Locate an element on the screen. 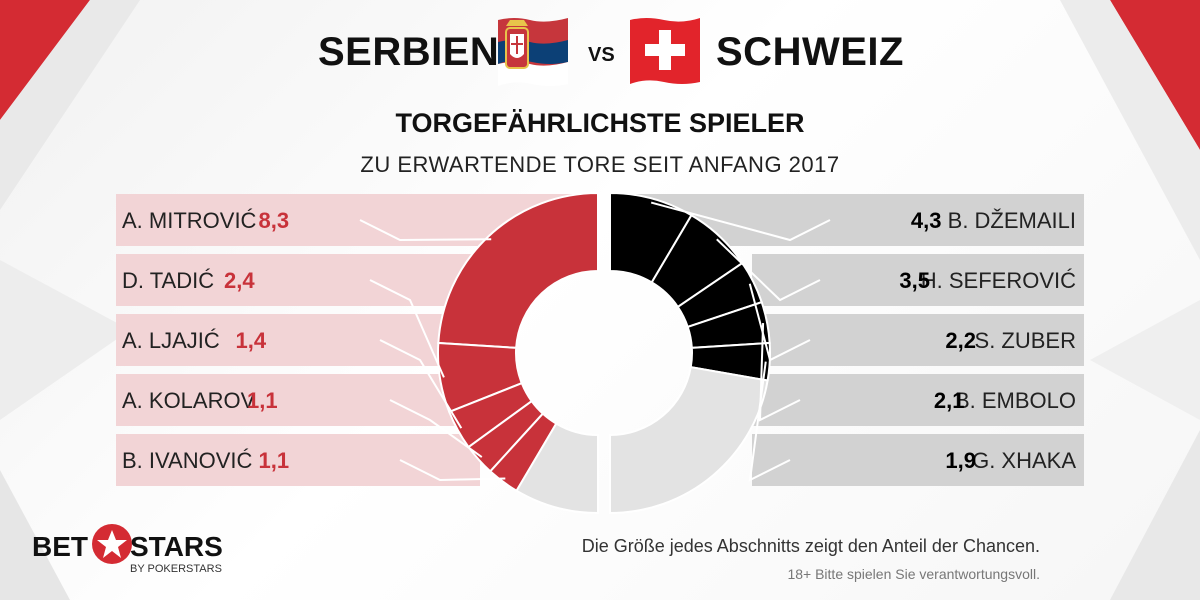 The width and height of the screenshot is (1200, 600). switzerland-player-name: S. ZUBER is located at coordinates (1025, 340).